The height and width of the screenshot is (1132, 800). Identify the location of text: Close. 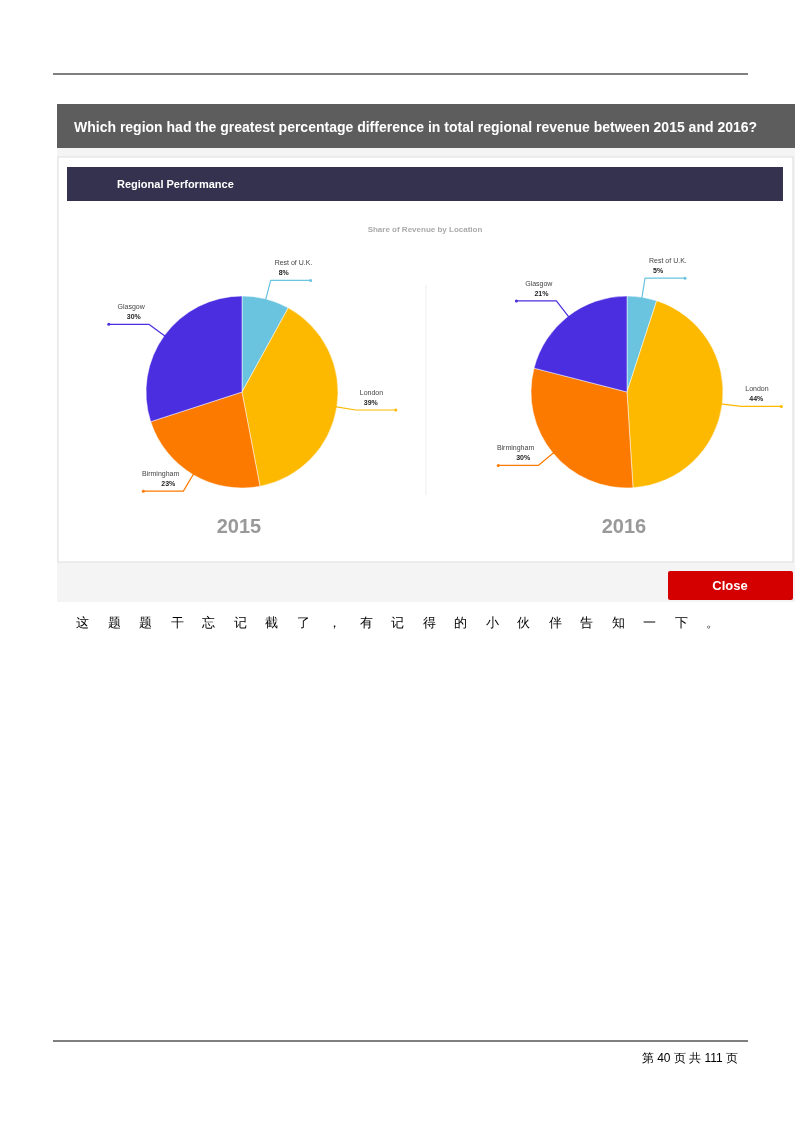
(730, 585).